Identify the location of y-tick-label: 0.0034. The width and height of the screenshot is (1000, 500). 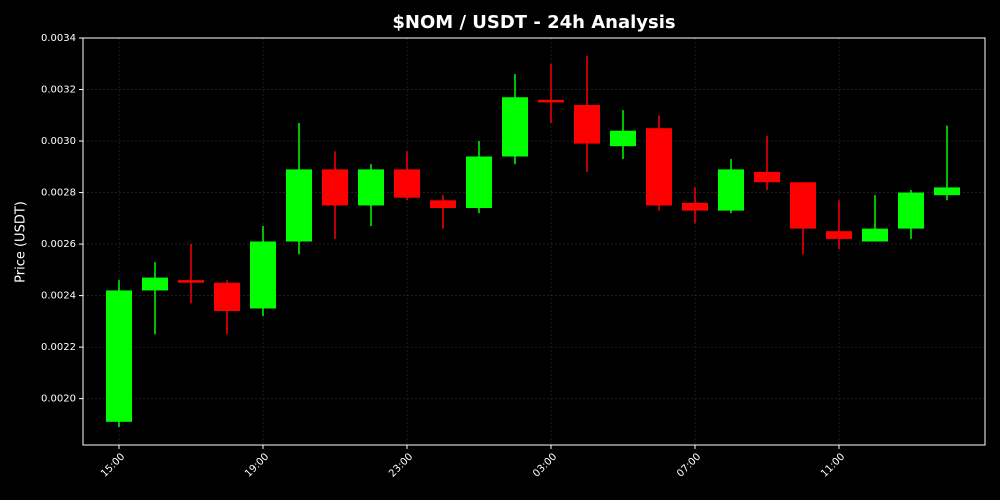
(58, 38).